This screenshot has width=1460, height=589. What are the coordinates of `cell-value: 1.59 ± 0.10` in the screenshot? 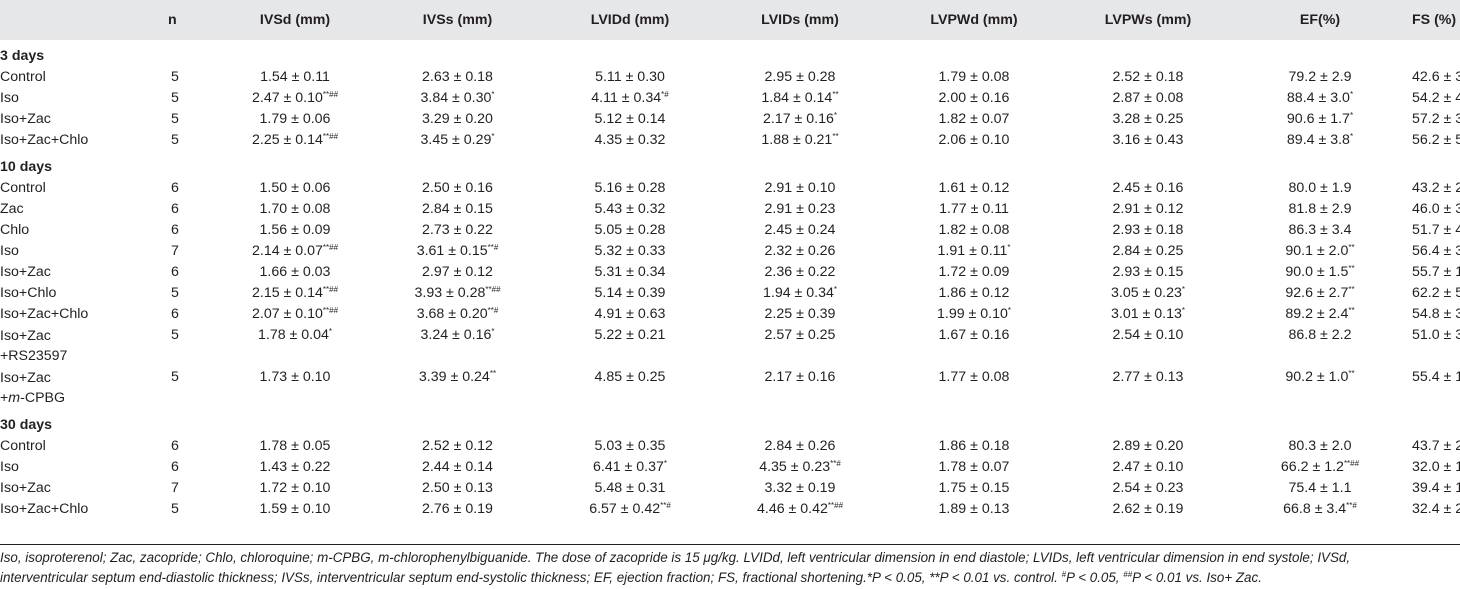 It's located at (295, 509).